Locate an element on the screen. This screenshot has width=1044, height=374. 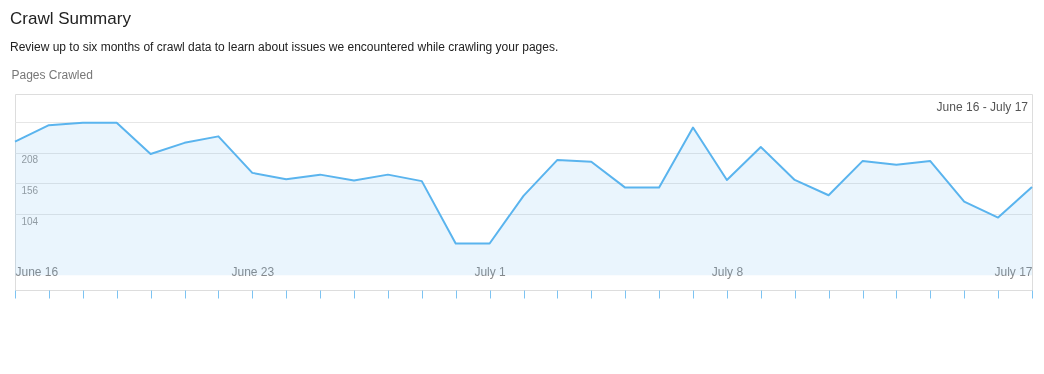
chart-subtitle: Review up to six months of crawl data to learn about issues we encountered while crawling your pages. is located at coordinates (284, 47).